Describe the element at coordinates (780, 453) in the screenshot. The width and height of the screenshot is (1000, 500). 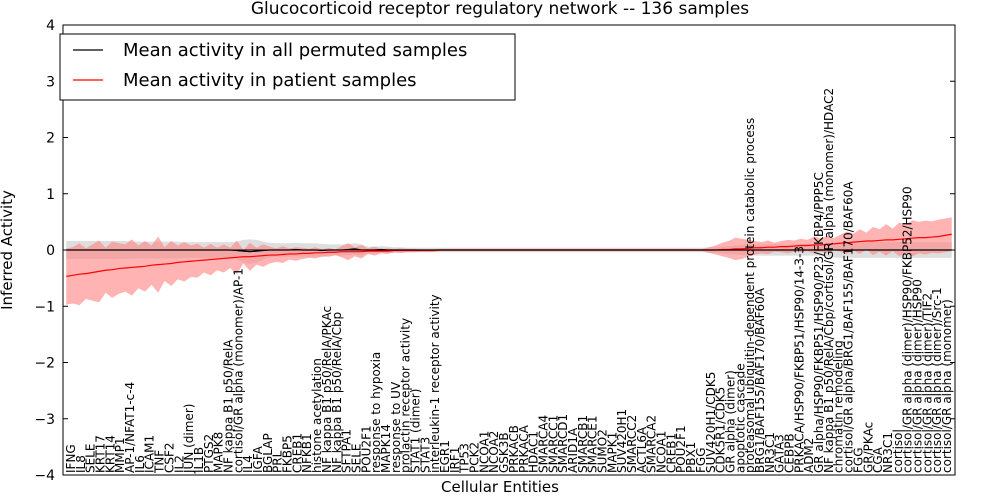
I see `entity-label: GATA3` at that location.